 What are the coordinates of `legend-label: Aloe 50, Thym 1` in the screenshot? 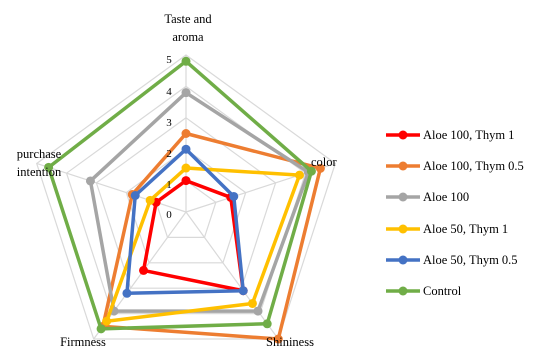 It's located at (465, 229).